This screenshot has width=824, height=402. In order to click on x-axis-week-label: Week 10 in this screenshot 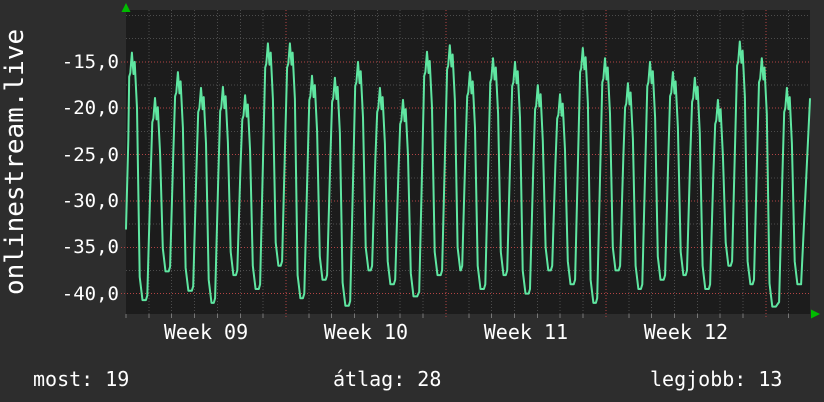, I will do `click(366, 332)`.